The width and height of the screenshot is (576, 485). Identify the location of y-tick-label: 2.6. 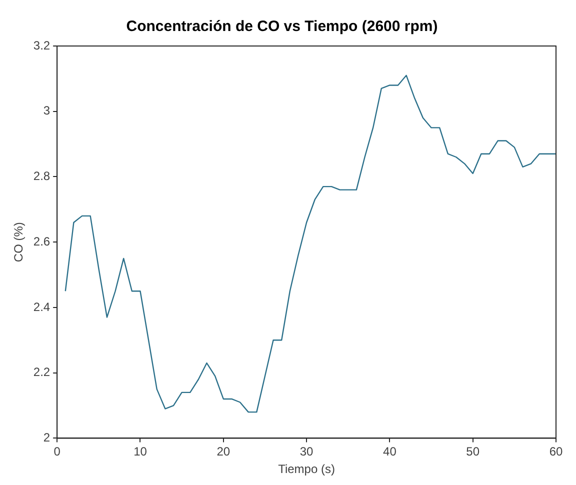
(41, 241).